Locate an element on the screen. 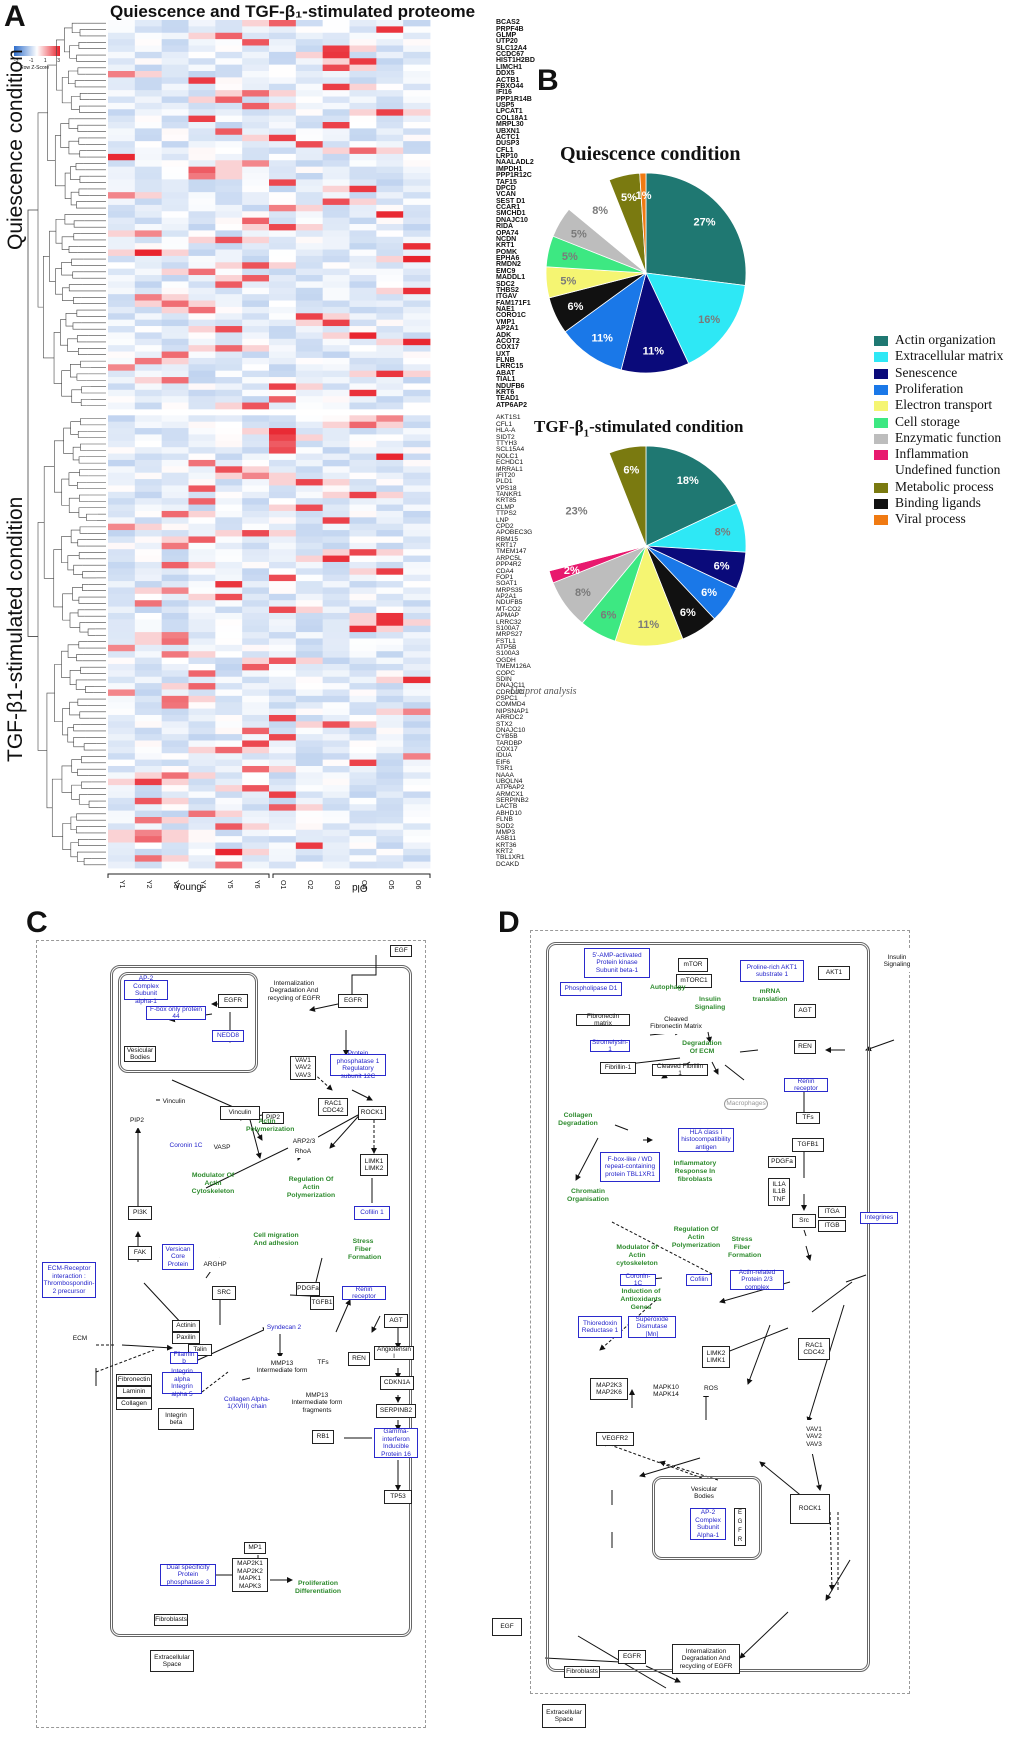  node-c-mp1: MP1 is located at coordinates (255, 1548).